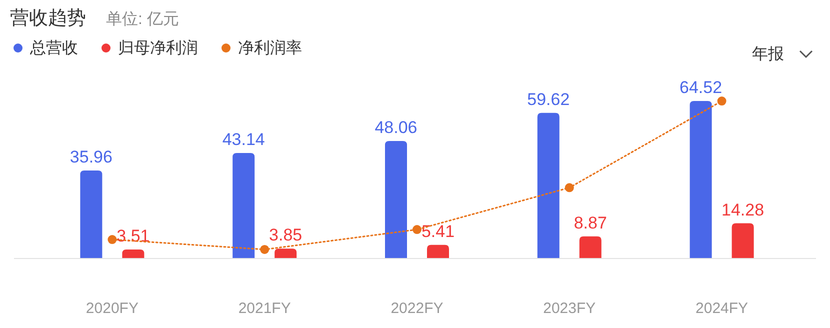 Image resolution: width=830 pixels, height=328 pixels. I want to click on data-label: 5.41, so click(438, 231).